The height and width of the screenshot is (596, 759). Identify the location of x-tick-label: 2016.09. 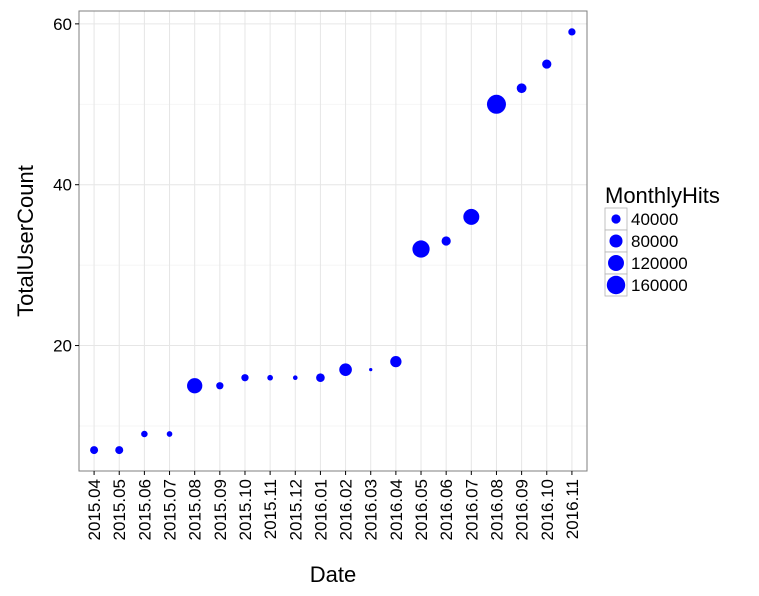
(522, 509).